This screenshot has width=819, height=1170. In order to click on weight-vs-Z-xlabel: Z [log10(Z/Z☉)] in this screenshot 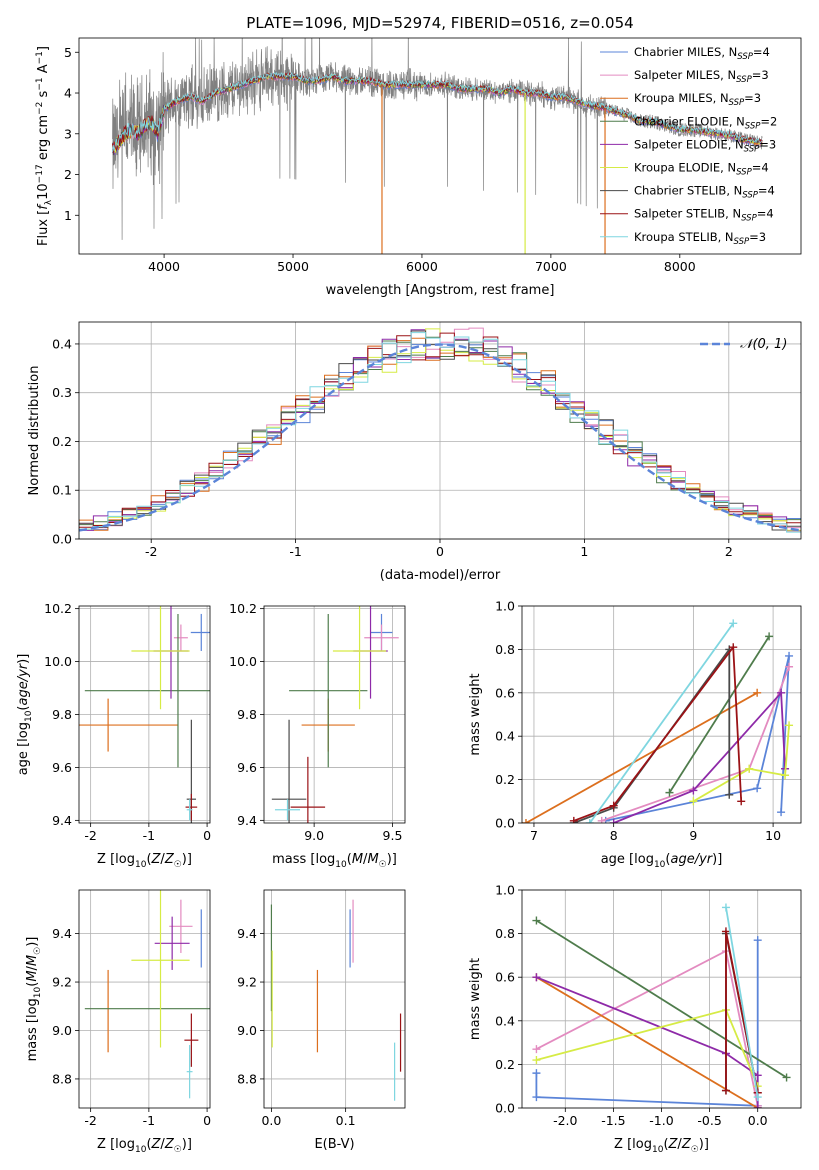, I will do `click(661, 1146)`.